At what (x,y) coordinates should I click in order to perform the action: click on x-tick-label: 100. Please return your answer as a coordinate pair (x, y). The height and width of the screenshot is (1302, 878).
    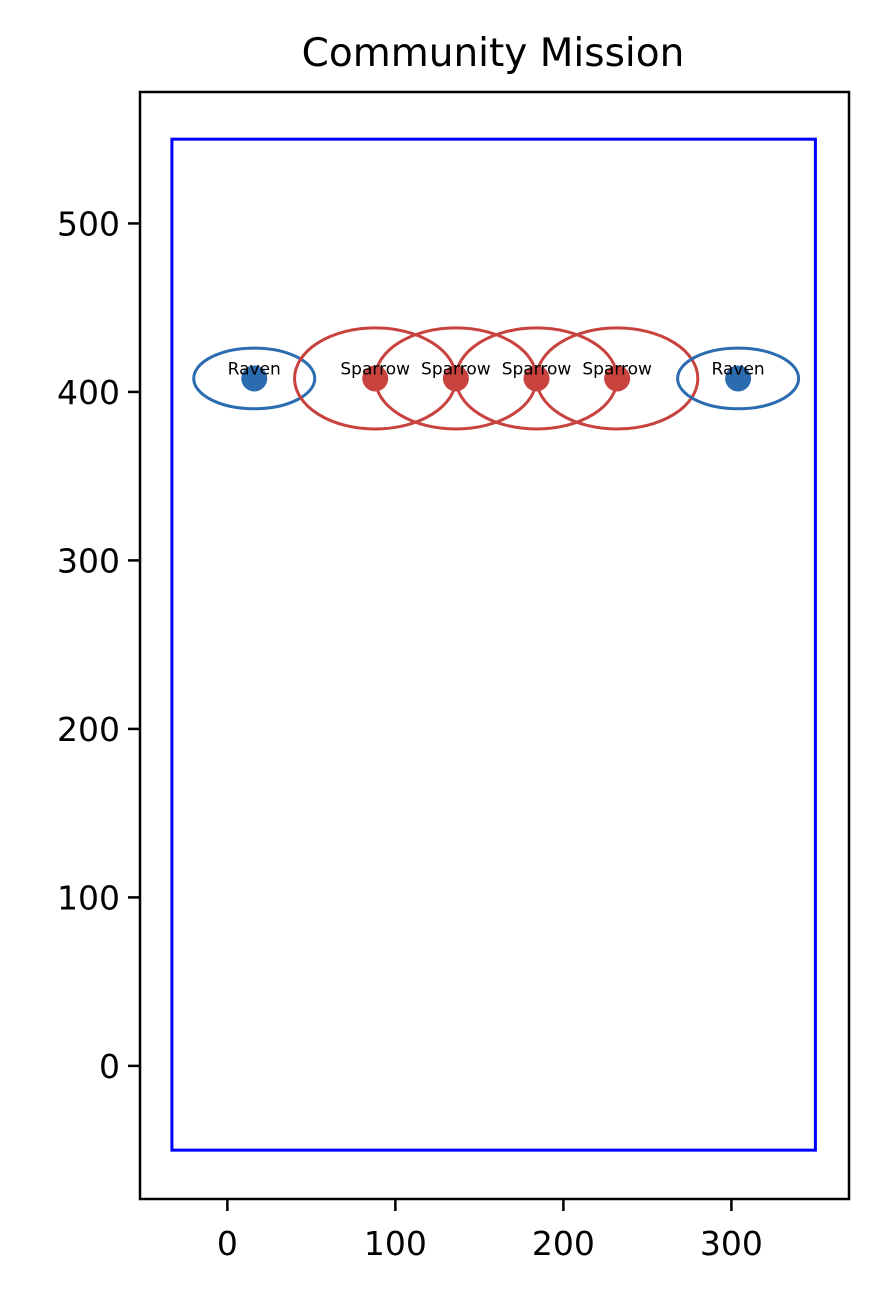
    Looking at the image, I should click on (395, 1243).